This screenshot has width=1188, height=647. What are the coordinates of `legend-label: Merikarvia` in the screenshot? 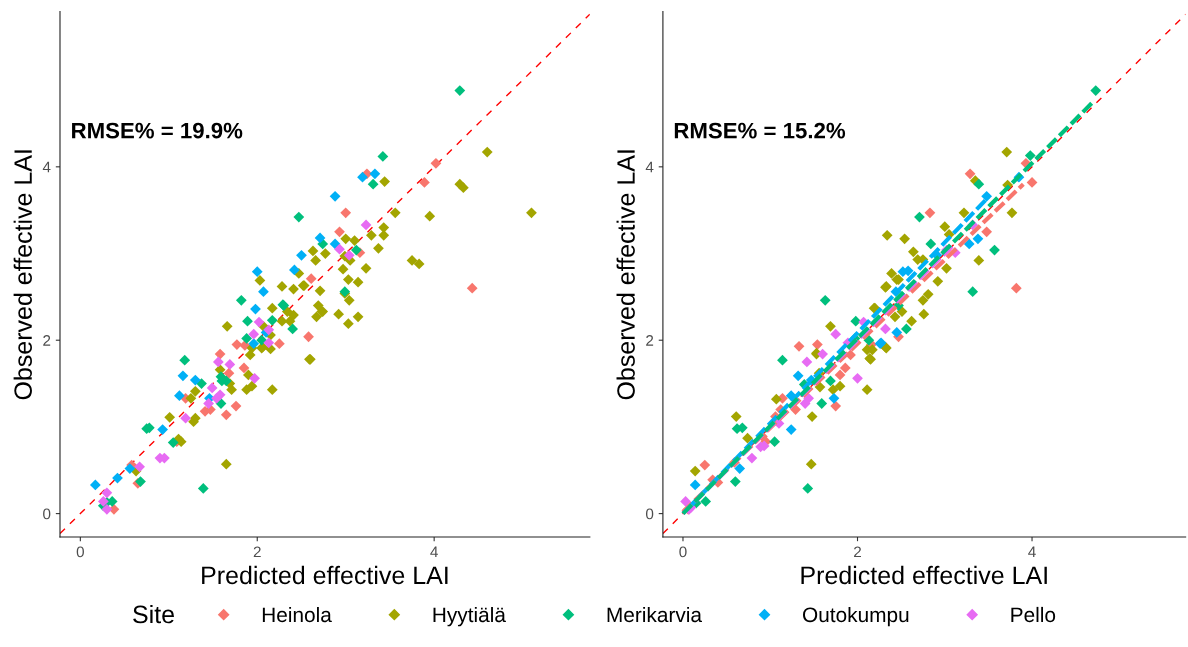 It's located at (654, 614).